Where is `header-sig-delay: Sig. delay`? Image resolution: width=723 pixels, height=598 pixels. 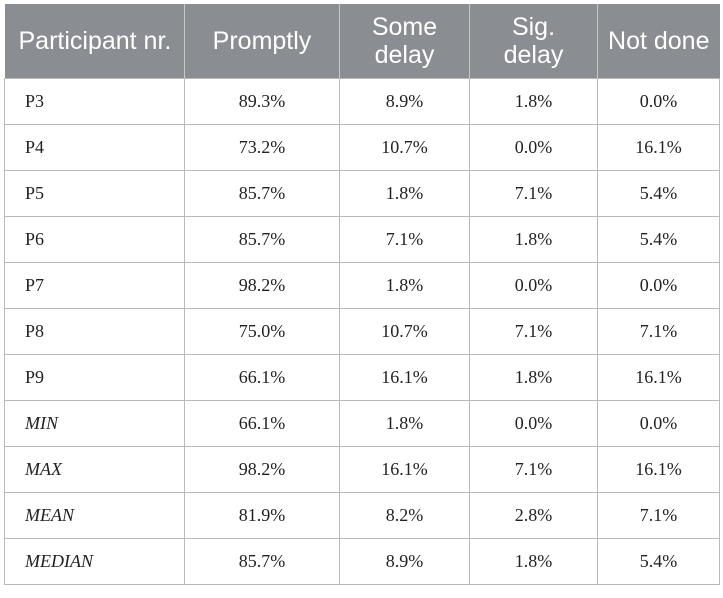 header-sig-delay: Sig. delay is located at coordinates (533, 41).